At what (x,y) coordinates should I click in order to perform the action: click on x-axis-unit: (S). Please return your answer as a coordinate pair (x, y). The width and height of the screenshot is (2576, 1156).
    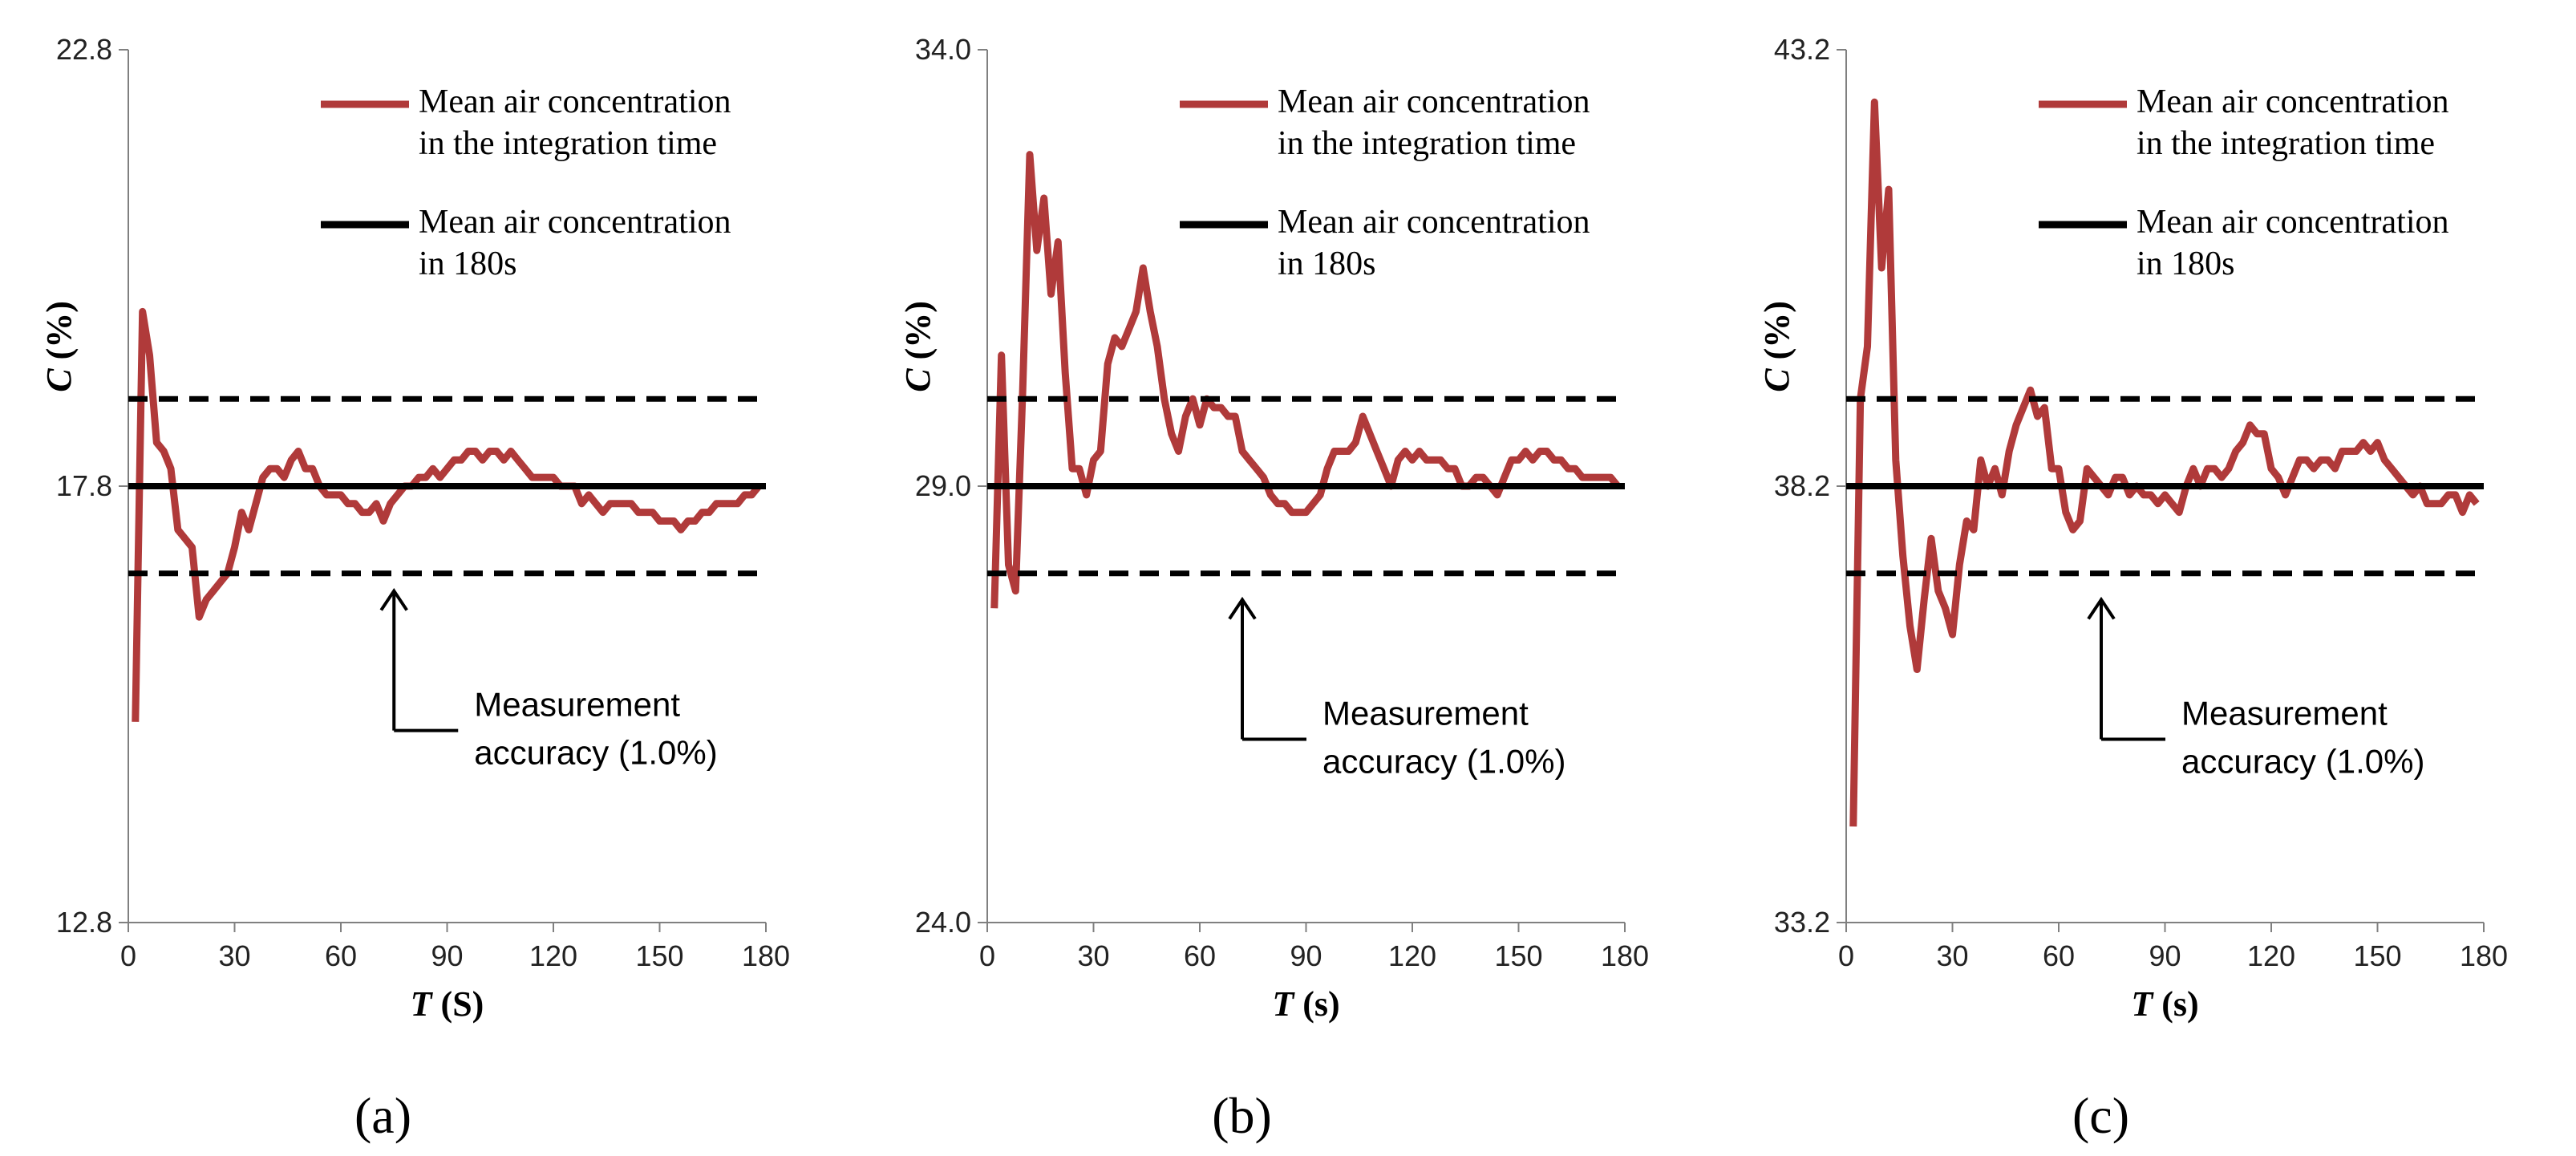
    Looking at the image, I should click on (458, 1004).